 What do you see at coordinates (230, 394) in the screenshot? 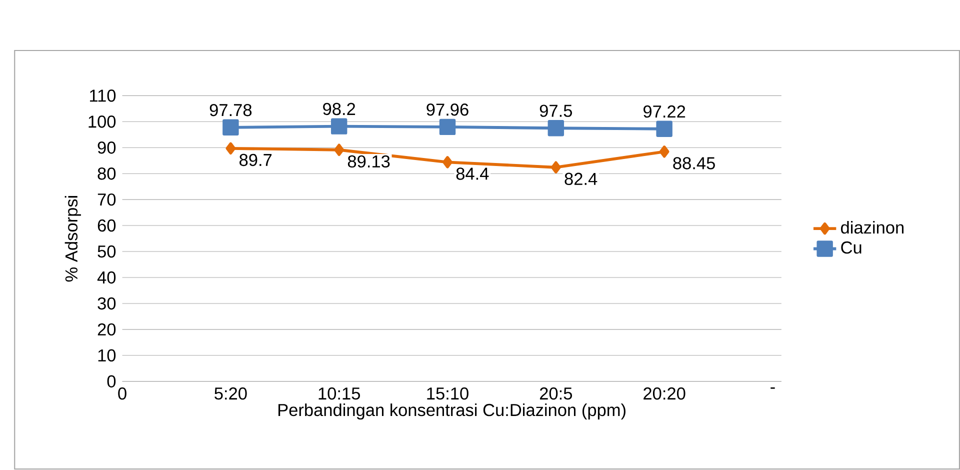
I see `x-tick-label: 5:20` at bounding box center [230, 394].